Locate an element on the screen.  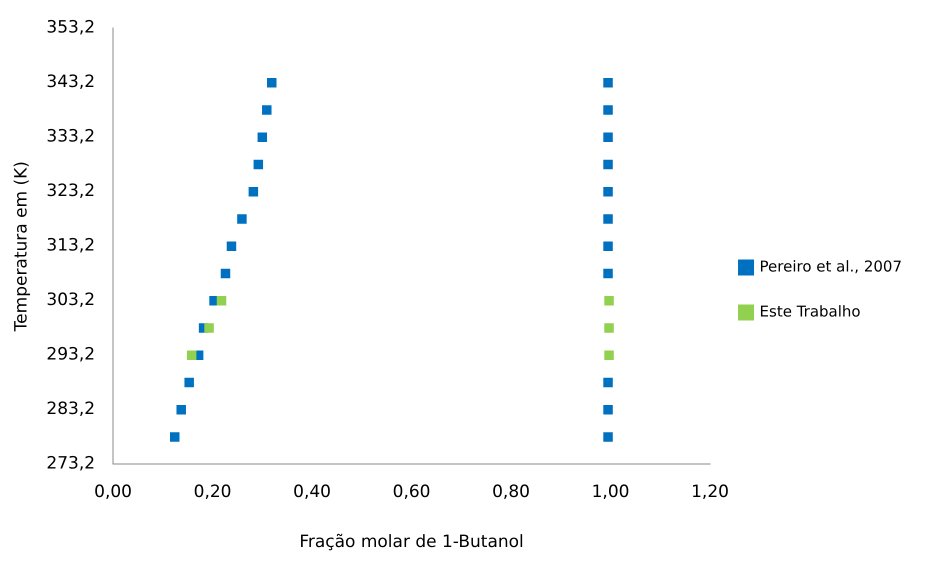
x-tick-label: 0,20 is located at coordinates (213, 492).